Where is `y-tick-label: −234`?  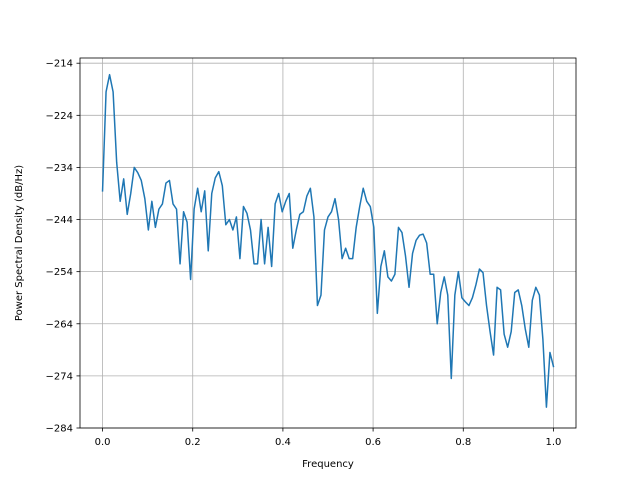
y-tick-label: −234 is located at coordinates (59, 168).